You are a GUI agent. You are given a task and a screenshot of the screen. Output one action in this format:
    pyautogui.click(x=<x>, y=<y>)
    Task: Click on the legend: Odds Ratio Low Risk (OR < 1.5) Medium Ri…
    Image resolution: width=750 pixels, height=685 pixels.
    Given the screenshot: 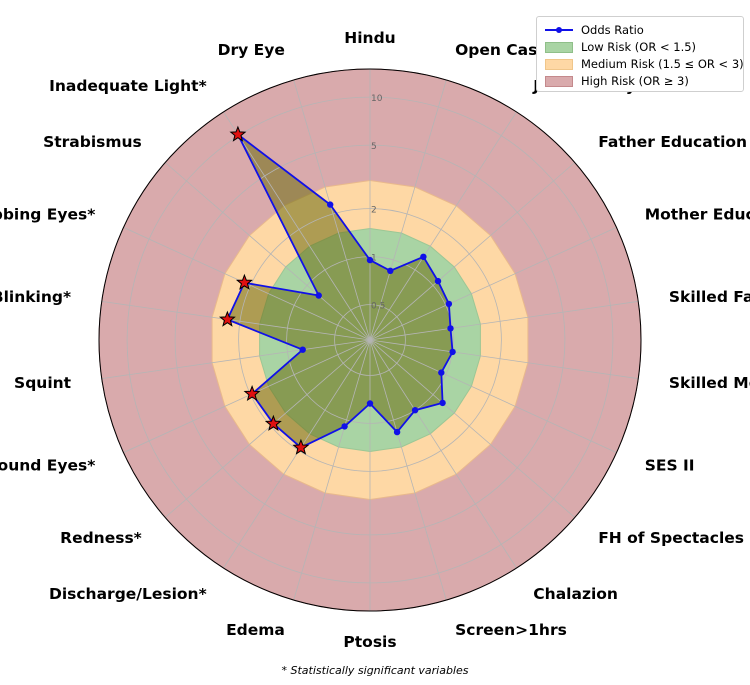 What is the action you would take?
    pyautogui.click(x=640, y=54)
    